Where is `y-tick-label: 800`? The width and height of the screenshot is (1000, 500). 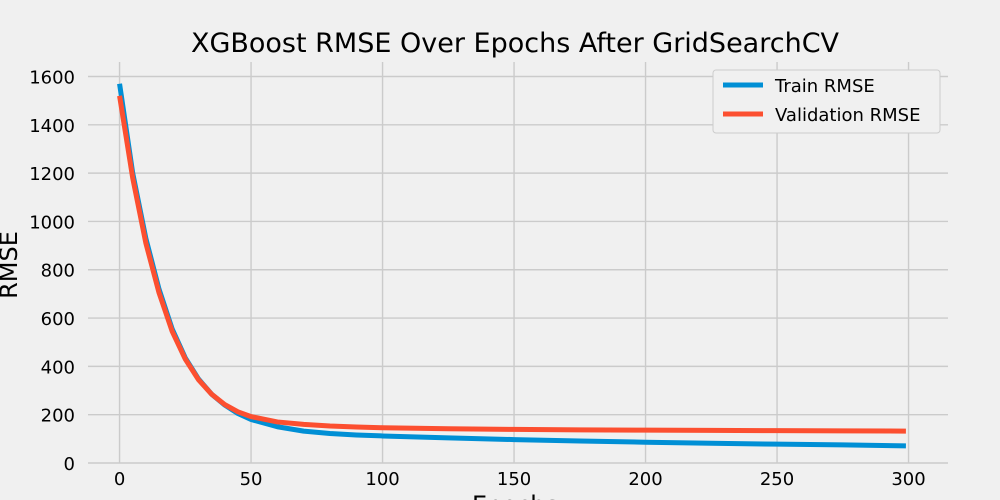
y-tick-label: 800 is located at coordinates (58, 271).